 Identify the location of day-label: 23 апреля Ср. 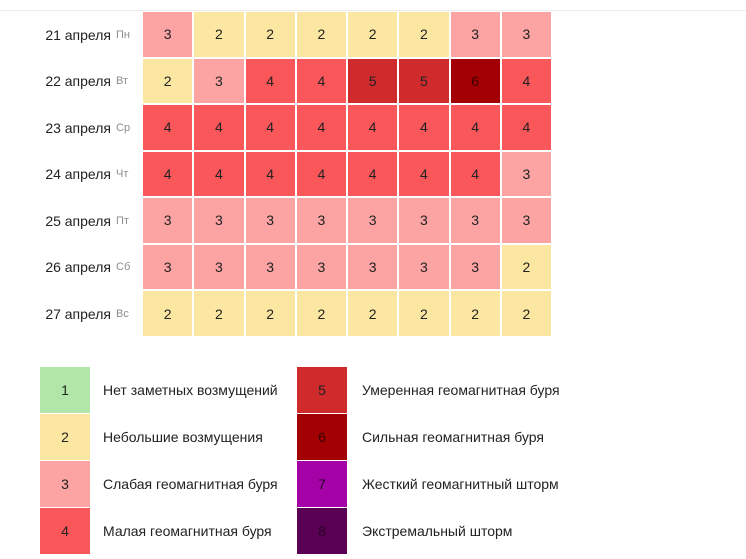
(69, 127).